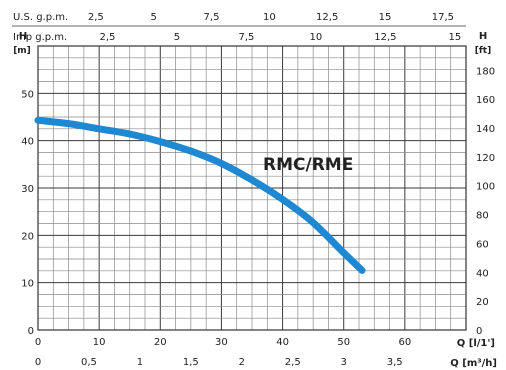 The width and height of the screenshot is (506, 370). What do you see at coordinates (473, 363) in the screenshot?
I see `x-axis-title-m3h: Q [m³/h]` at bounding box center [473, 363].